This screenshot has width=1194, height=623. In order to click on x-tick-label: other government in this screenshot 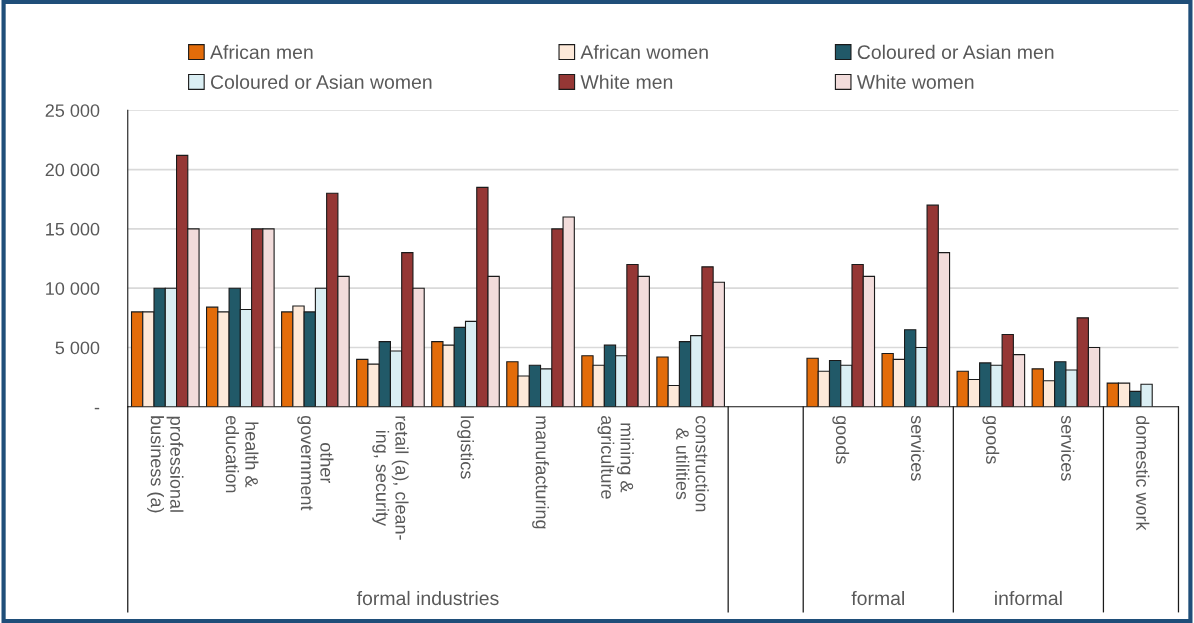, I will do `click(315, 463)`.